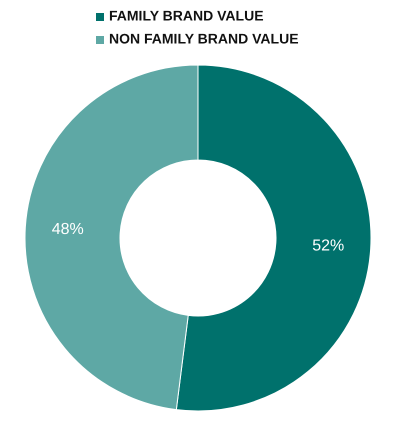  I want to click on data-label: 48%, so click(68, 229).